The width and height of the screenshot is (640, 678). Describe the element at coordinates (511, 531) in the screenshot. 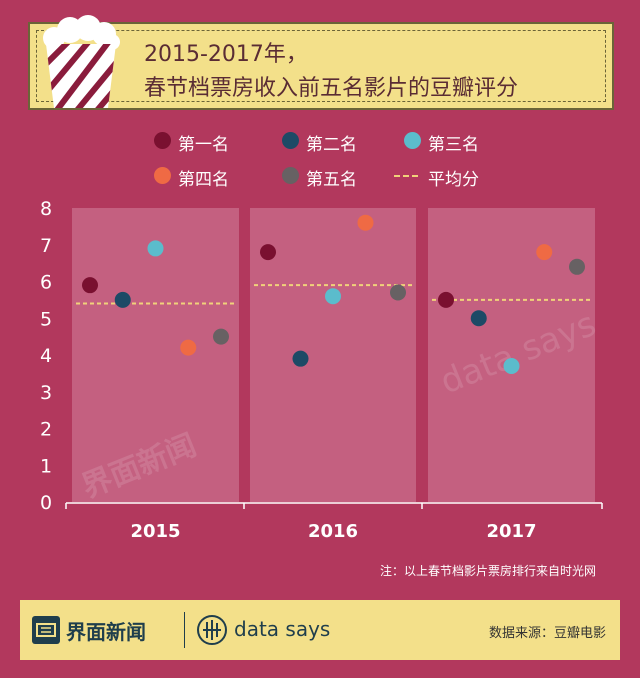

I see `x-tick-label-2017: 2017` at that location.